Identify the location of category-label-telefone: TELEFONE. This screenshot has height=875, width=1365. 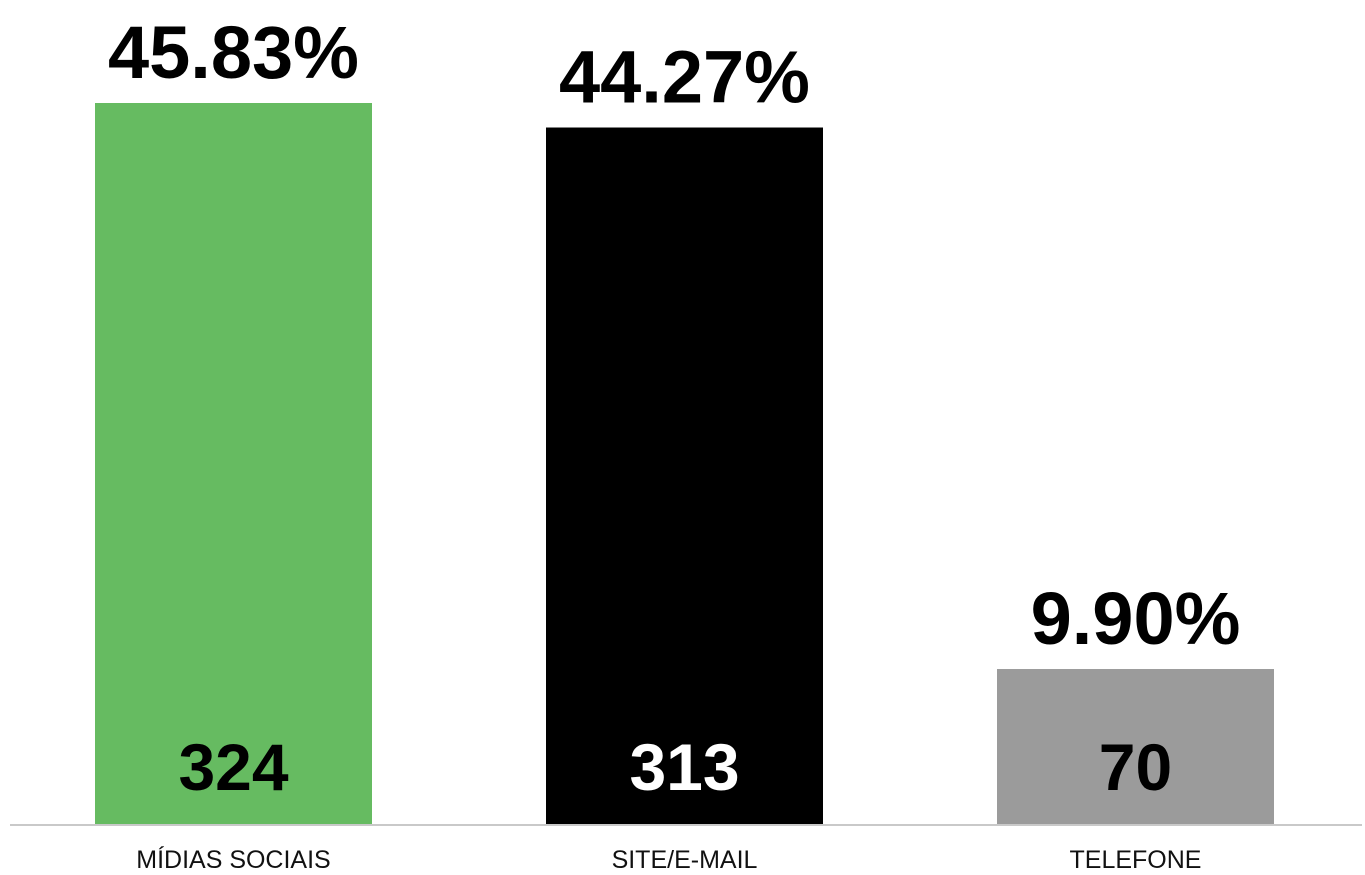
(1136, 860).